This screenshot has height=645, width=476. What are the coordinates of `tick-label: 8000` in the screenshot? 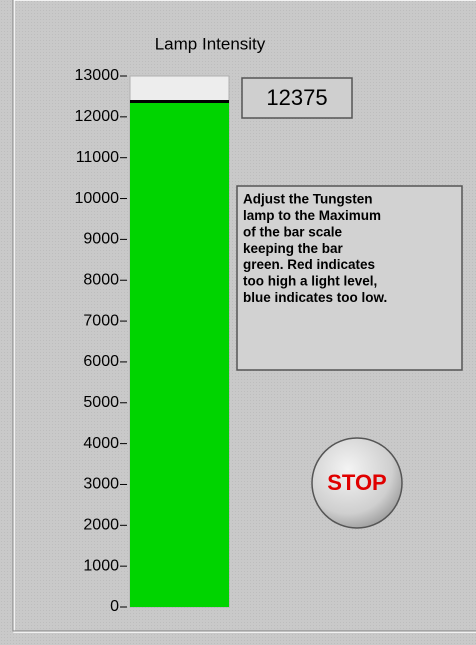 It's located at (101, 279).